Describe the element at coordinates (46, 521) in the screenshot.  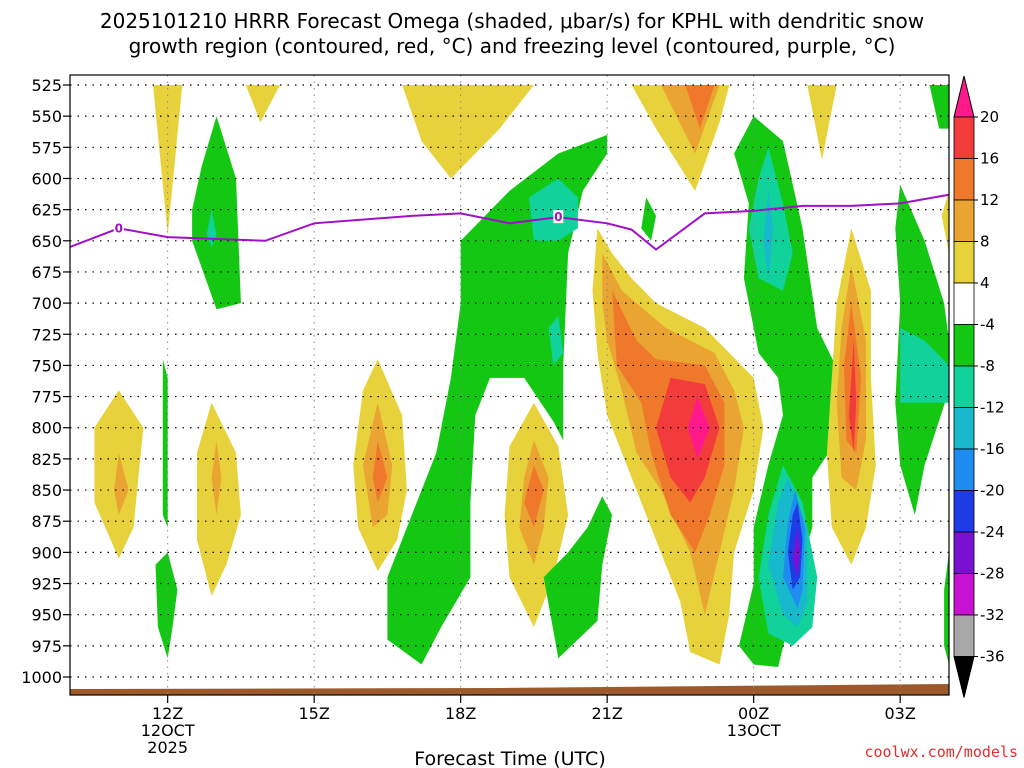
I see `y-tick-label-875: 875` at that location.